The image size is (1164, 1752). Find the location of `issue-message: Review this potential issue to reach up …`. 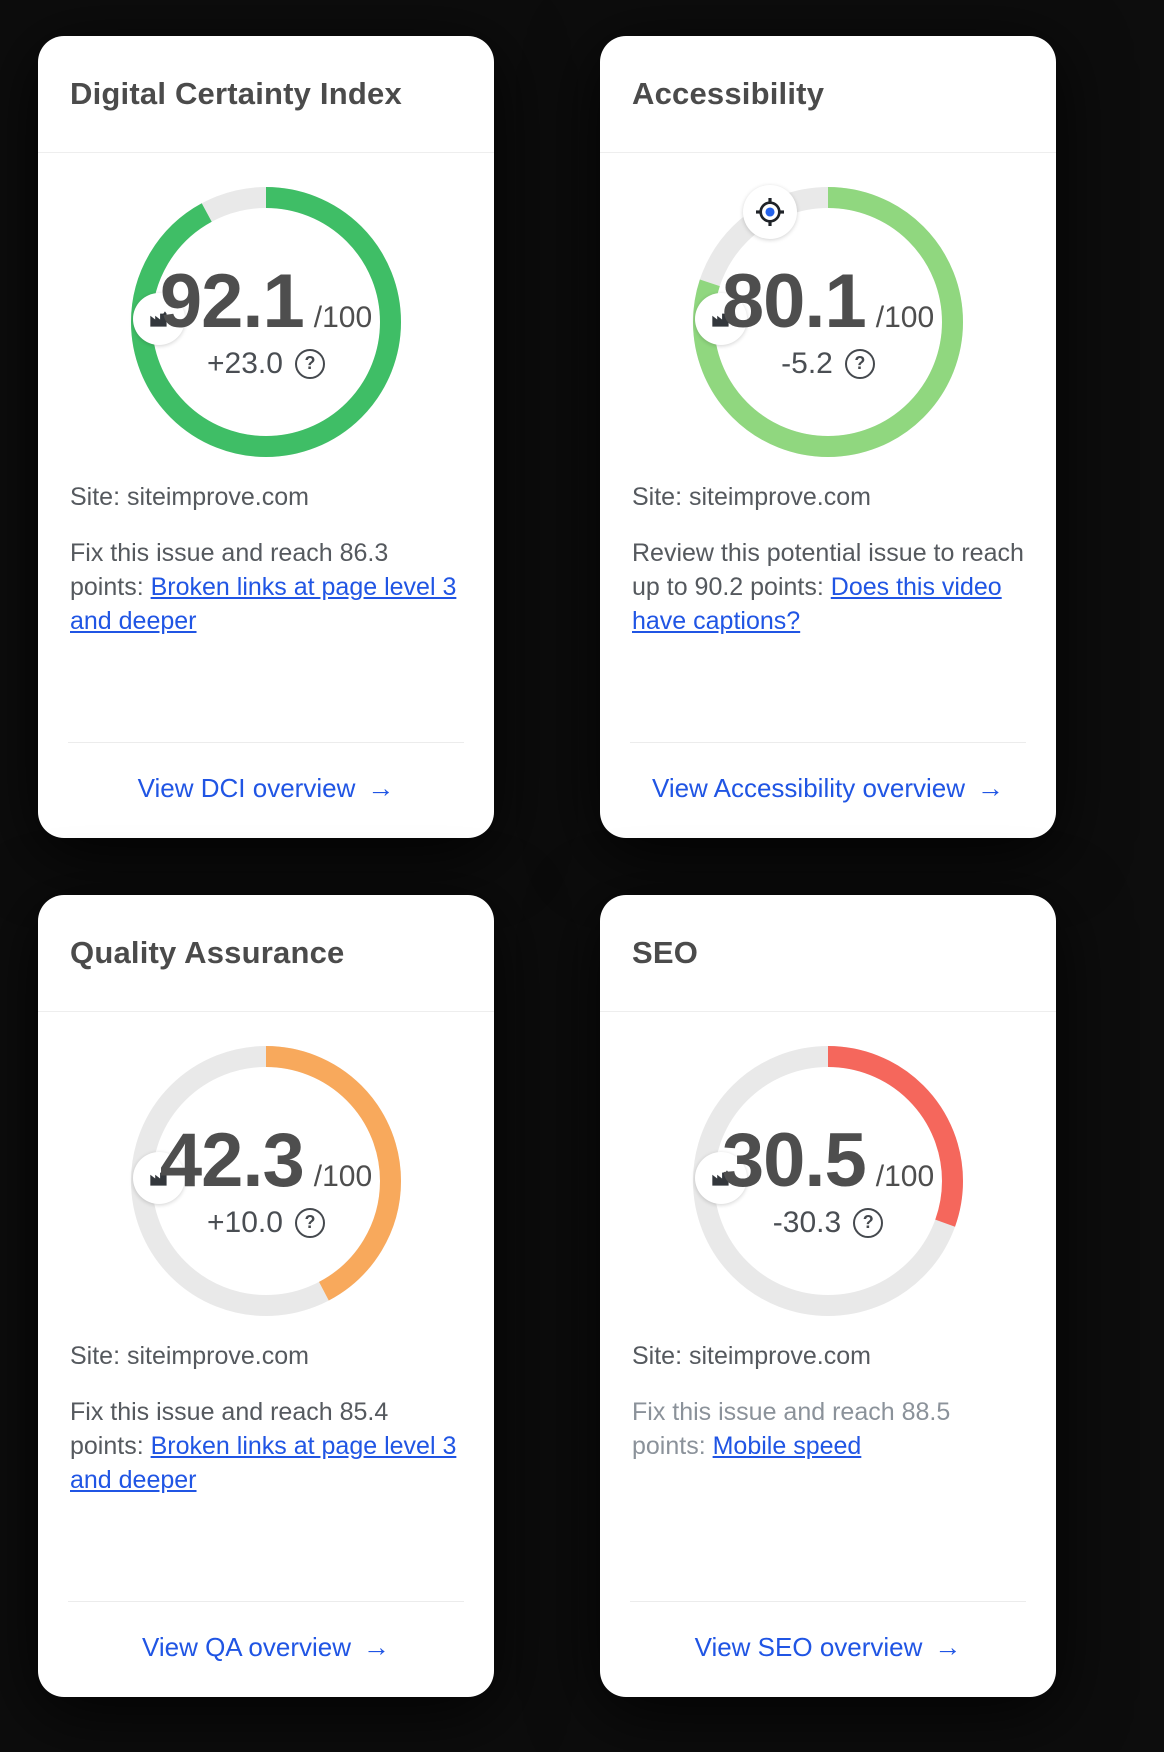

issue-message: Review this potential issue to reach up … is located at coordinates (828, 587).